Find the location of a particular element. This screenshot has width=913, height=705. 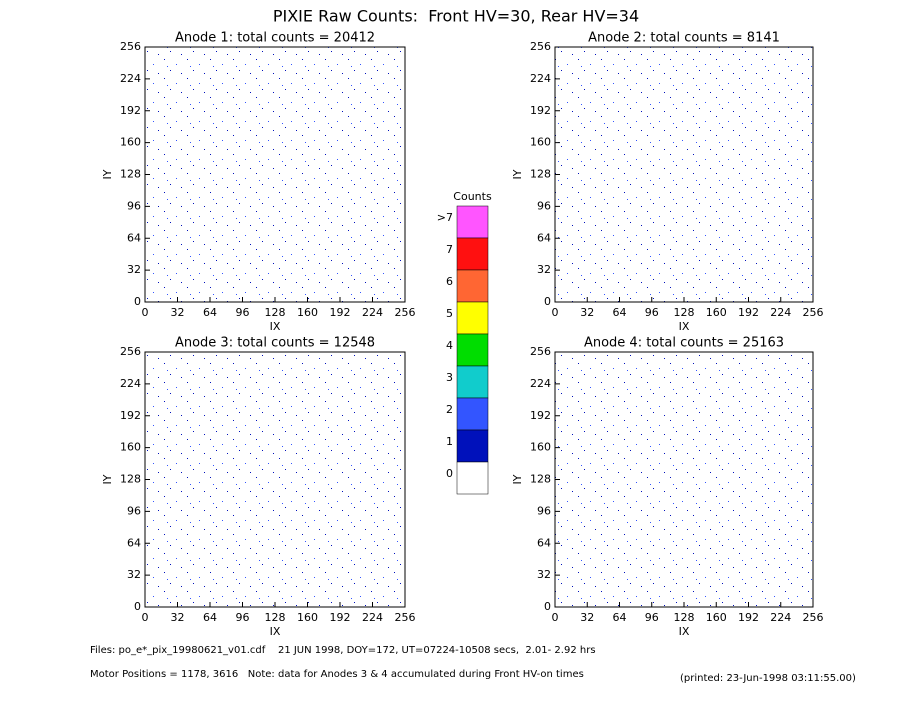

colorbar-label: 6 is located at coordinates (449, 281).